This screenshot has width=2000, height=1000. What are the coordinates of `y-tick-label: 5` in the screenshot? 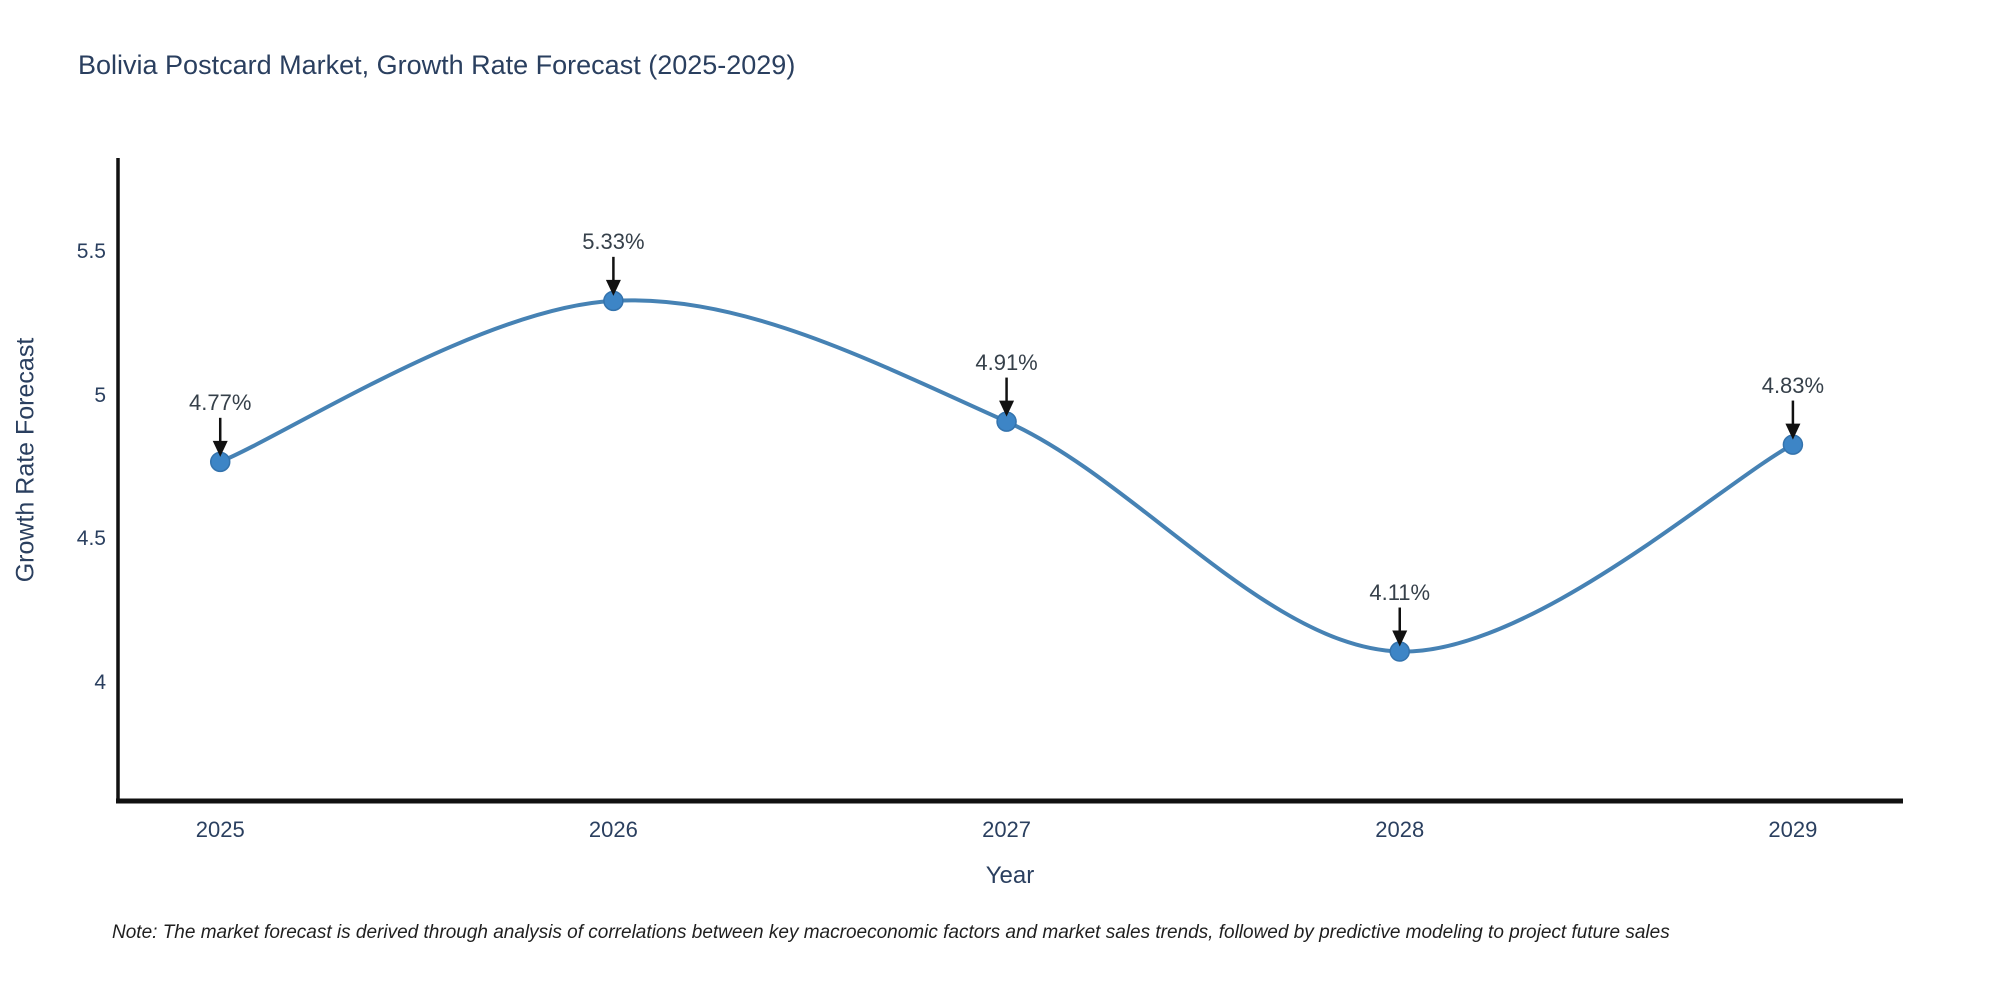 It's located at (100, 395).